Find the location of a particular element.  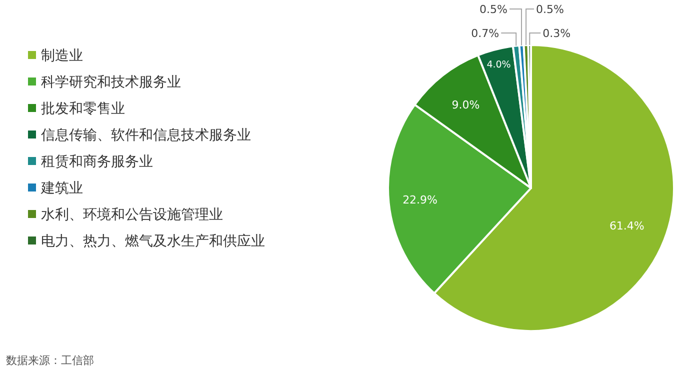

legend-label: 批发和零售业 is located at coordinates (83, 109).